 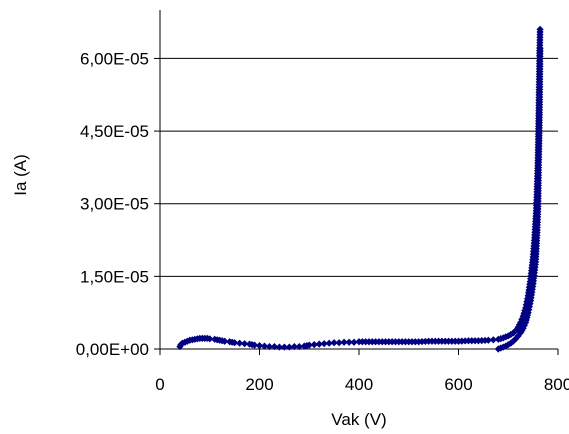 I want to click on x-tick-label: 0, so click(x=159, y=384).